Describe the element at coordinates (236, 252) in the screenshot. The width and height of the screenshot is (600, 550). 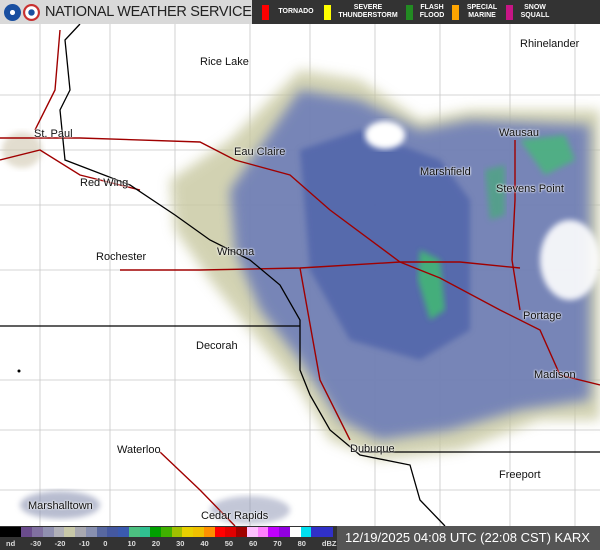
I see `city-label: Winona` at that location.